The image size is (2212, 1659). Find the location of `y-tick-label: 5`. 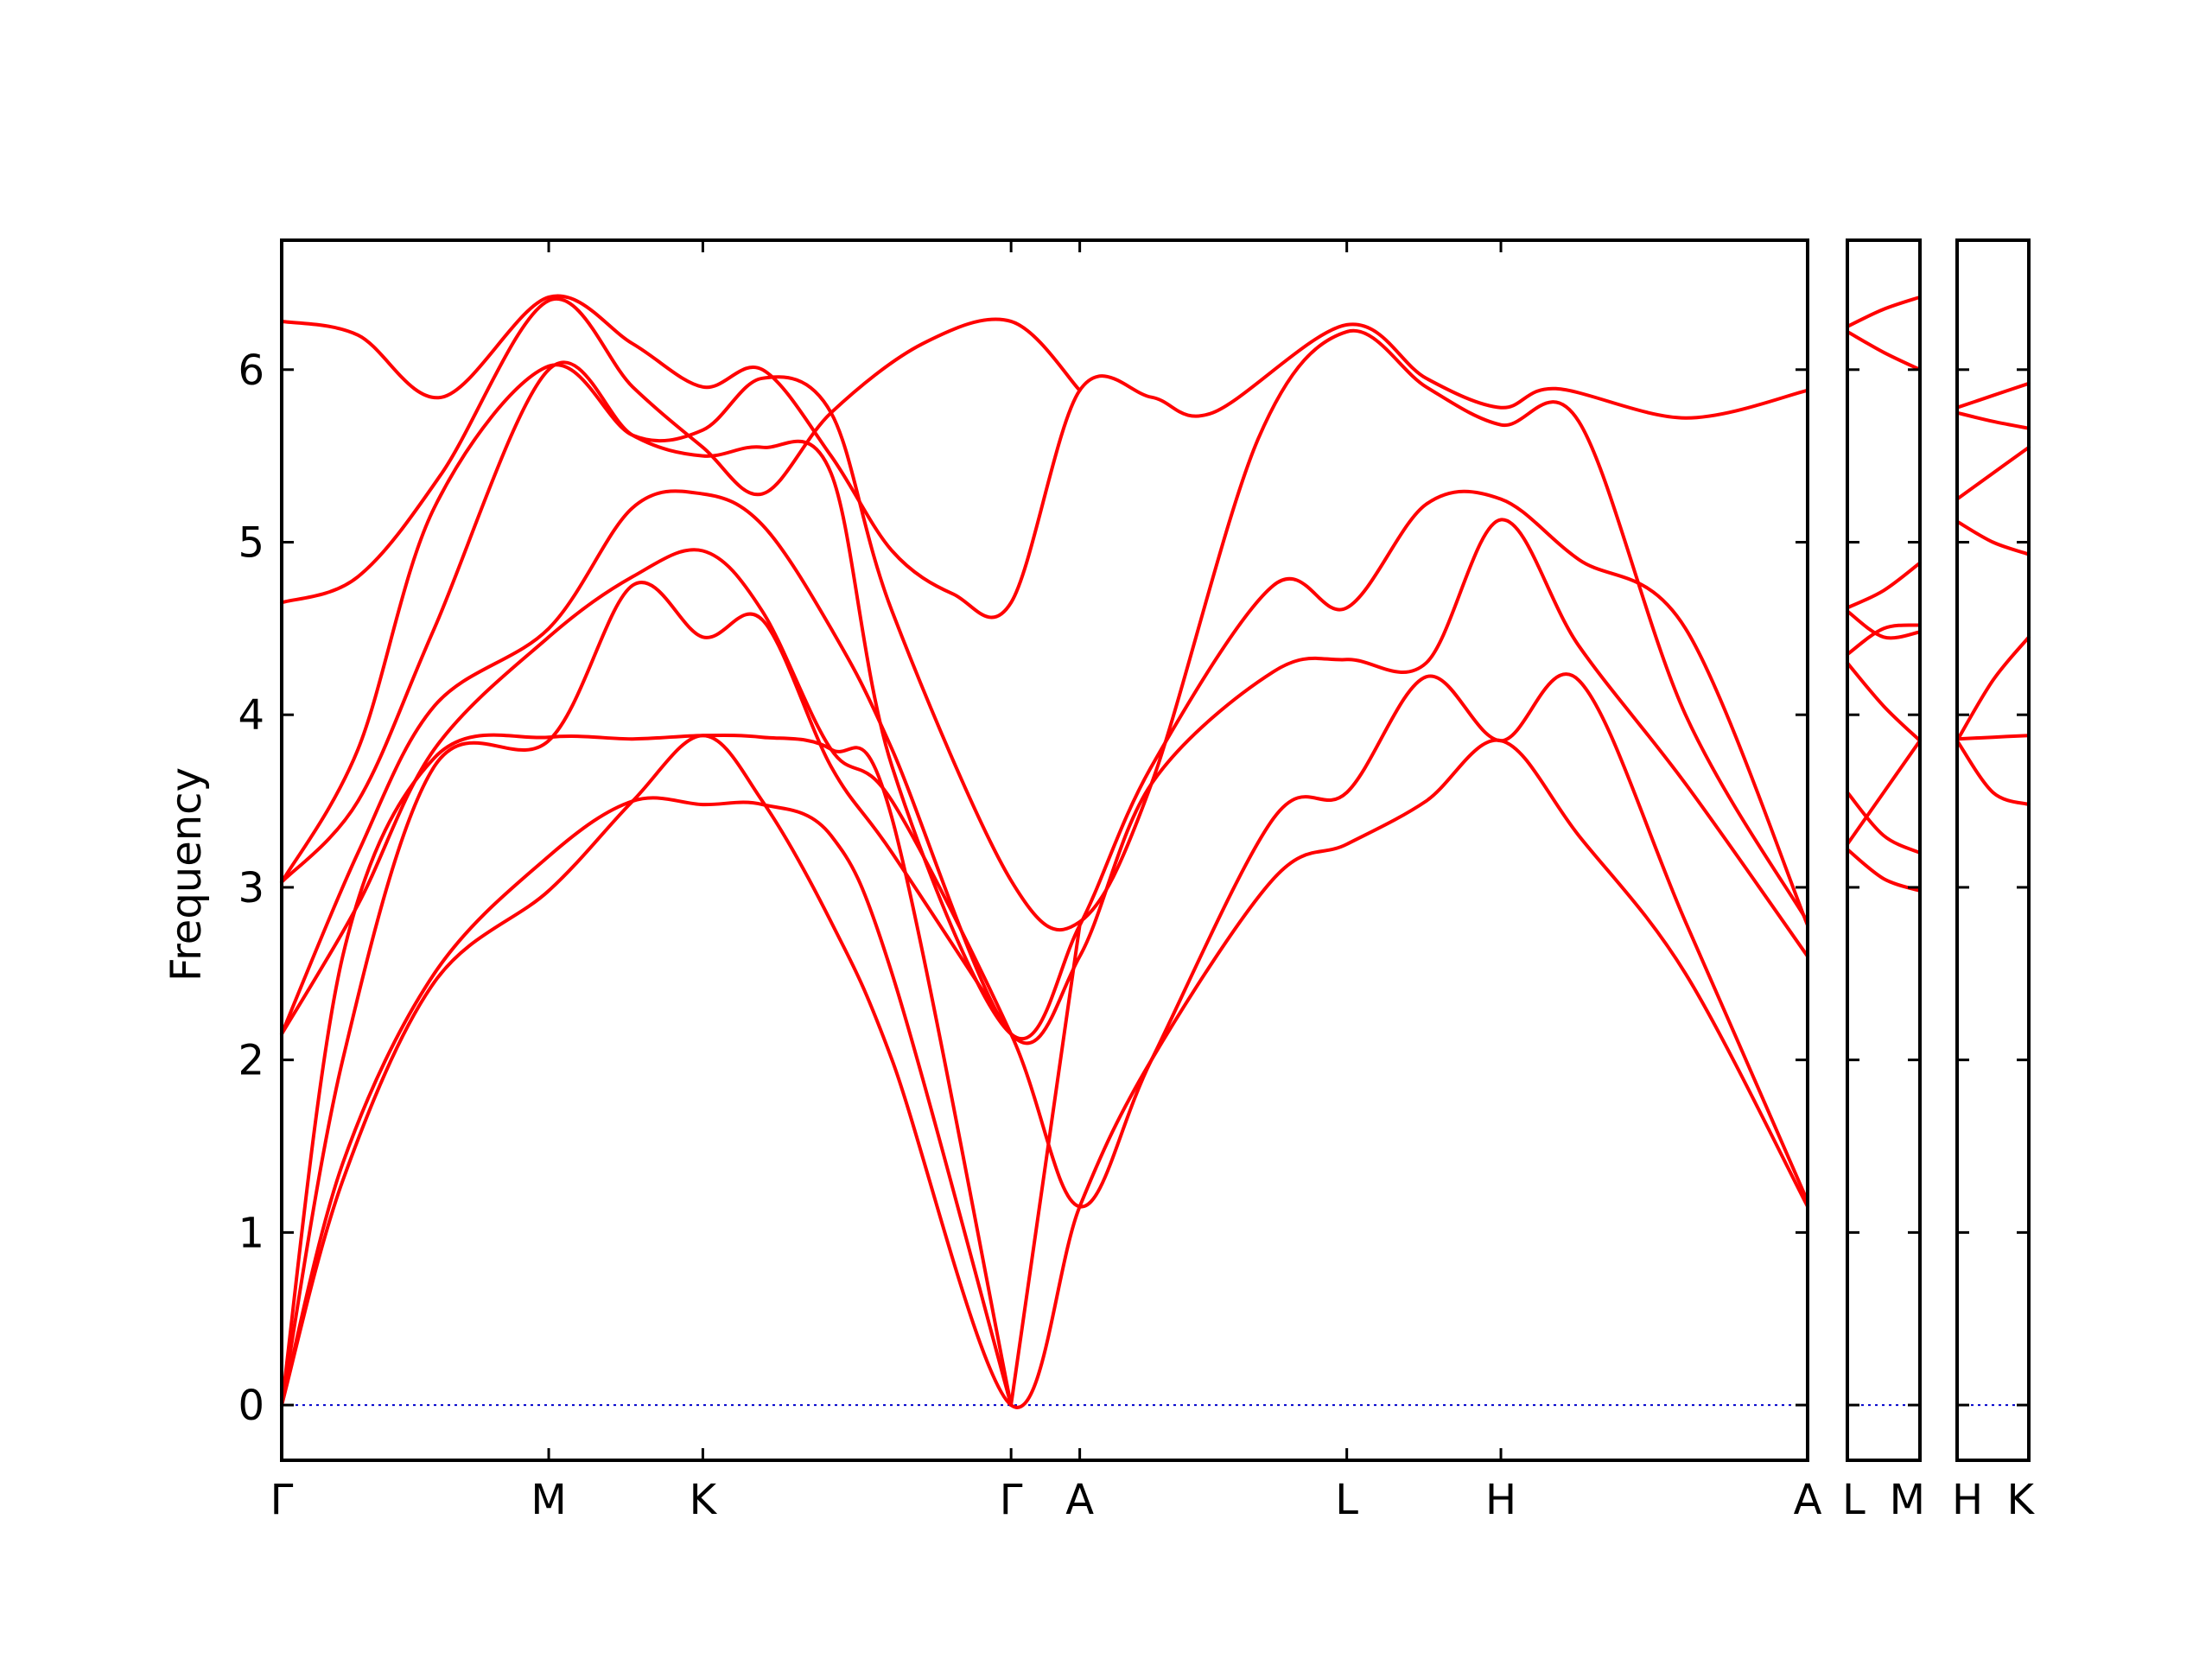

y-tick-label: 5 is located at coordinates (251, 543).